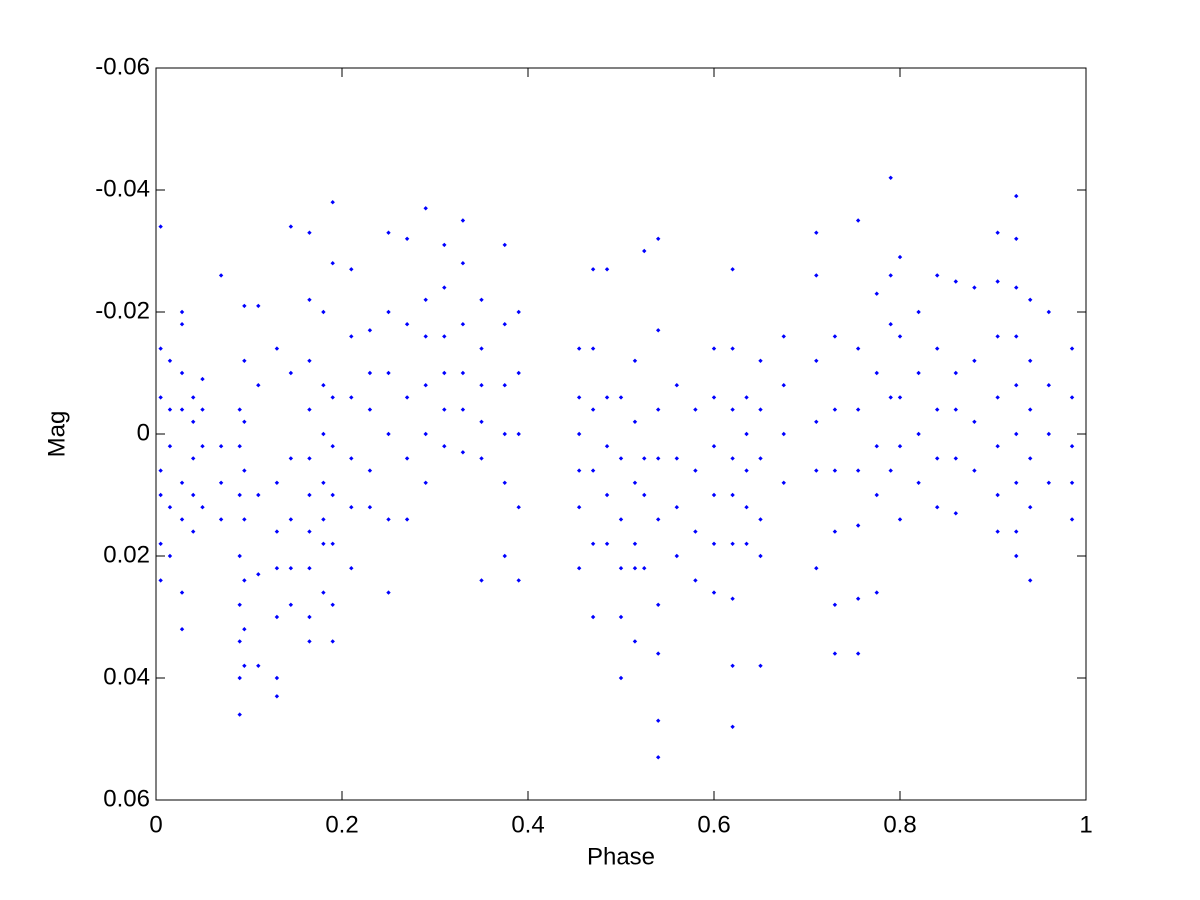  Describe the element at coordinates (126, 798) in the screenshot. I see `y-tick-label: 0.06` at that location.